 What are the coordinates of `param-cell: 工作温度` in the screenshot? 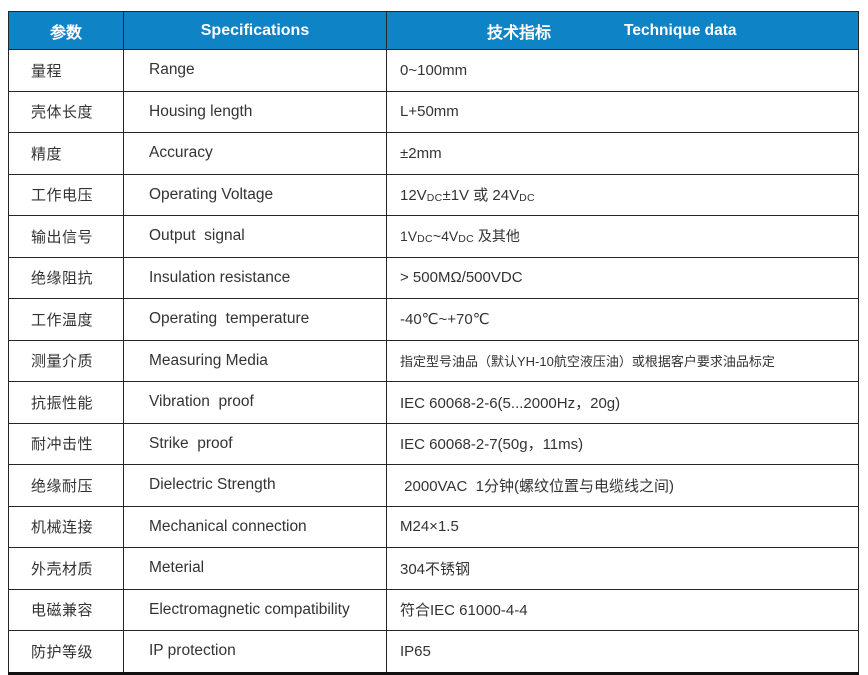 It's located at (66, 319).